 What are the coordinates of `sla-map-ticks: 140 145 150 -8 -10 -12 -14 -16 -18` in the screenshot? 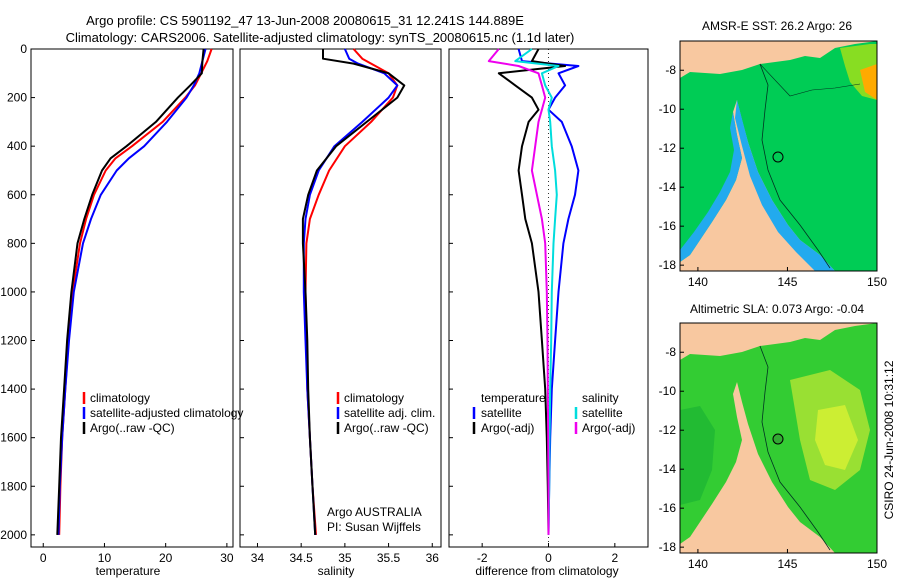 It's located at (773, 458).